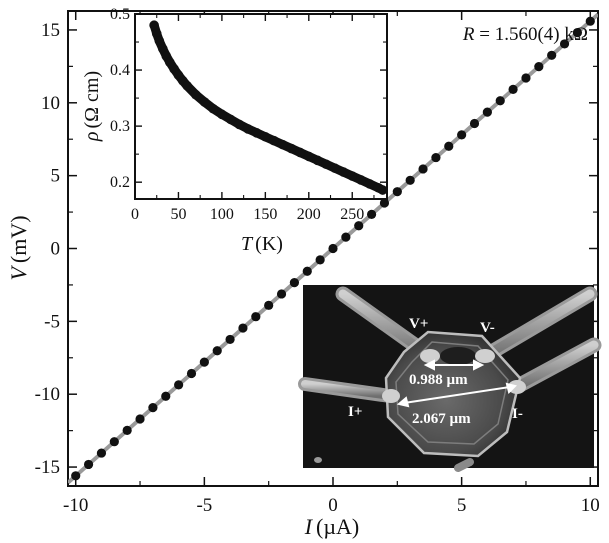 The width and height of the screenshot is (609, 543). What do you see at coordinates (517, 414) in the screenshot?
I see `label-i-minus: I-` at bounding box center [517, 414].